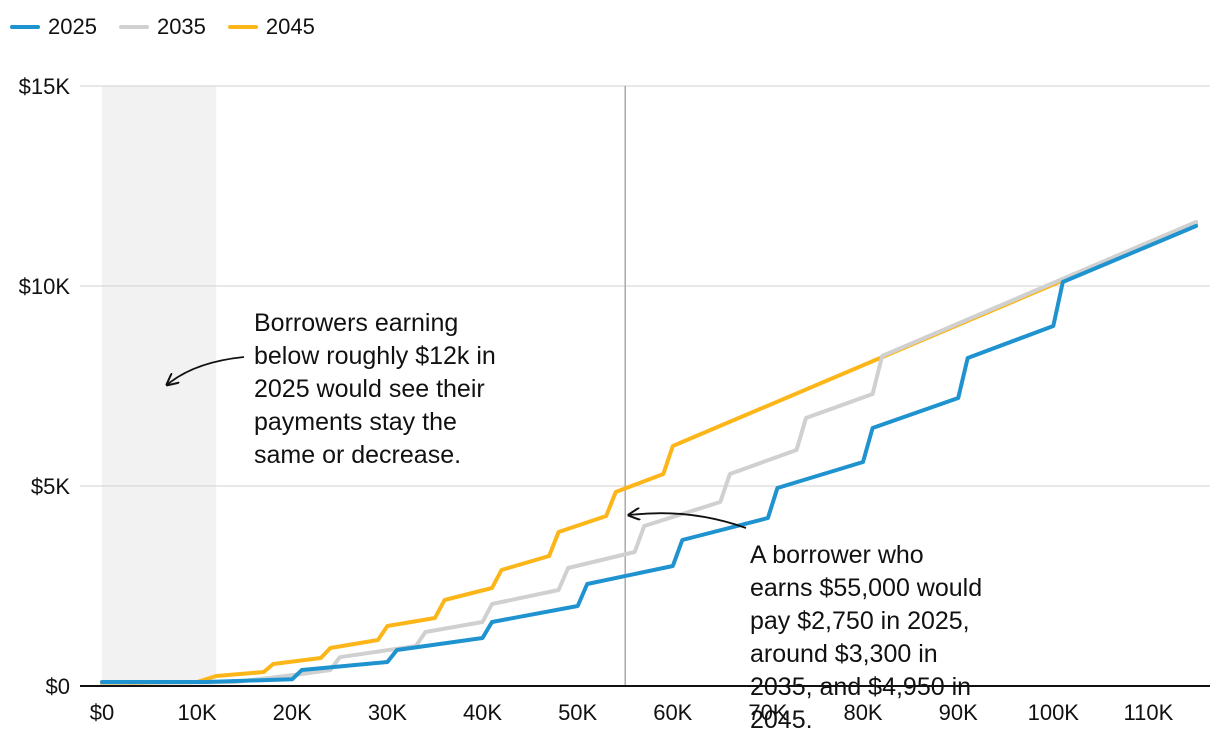  I want to click on legend-item-2025: 2025, so click(53, 27).